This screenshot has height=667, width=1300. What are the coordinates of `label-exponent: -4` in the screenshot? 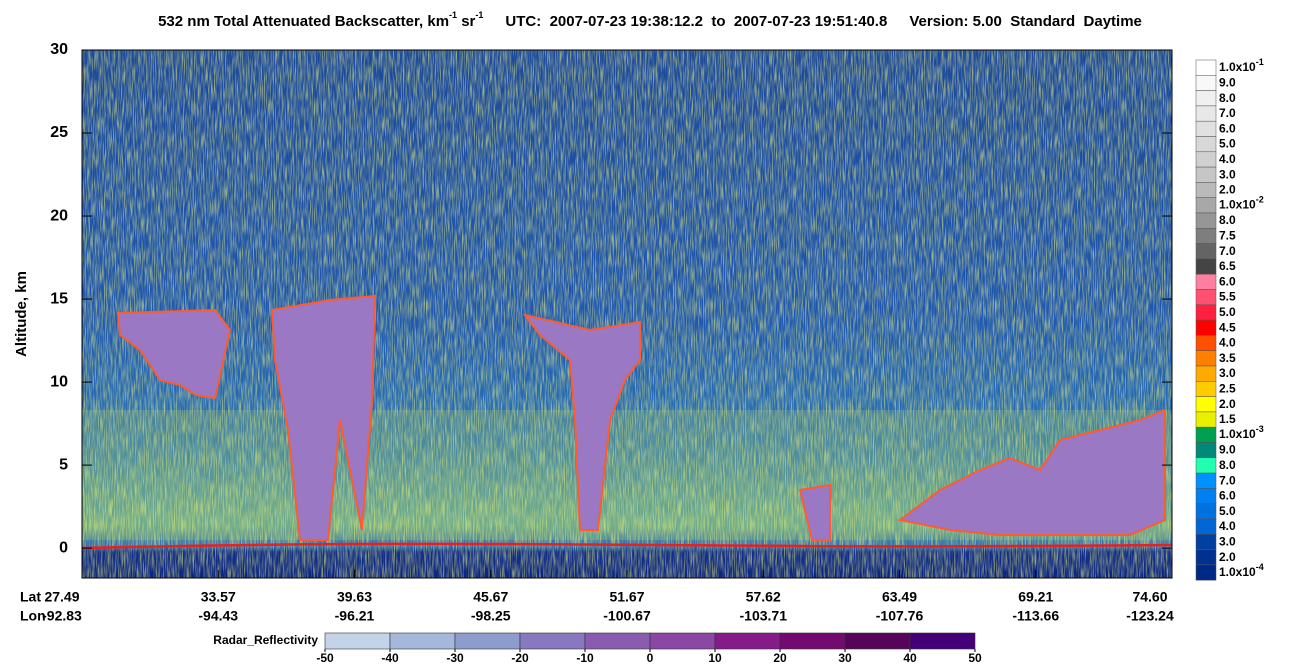 It's located at (1260, 567).